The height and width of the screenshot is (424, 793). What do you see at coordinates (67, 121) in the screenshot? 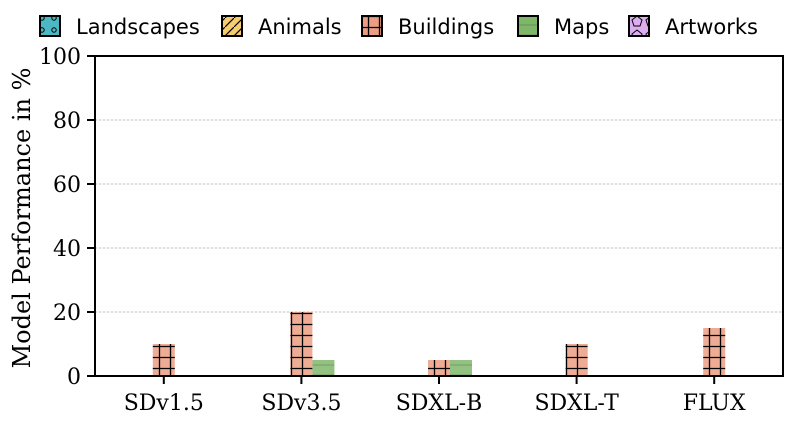
I see `y-tick-label: 80` at bounding box center [67, 121].